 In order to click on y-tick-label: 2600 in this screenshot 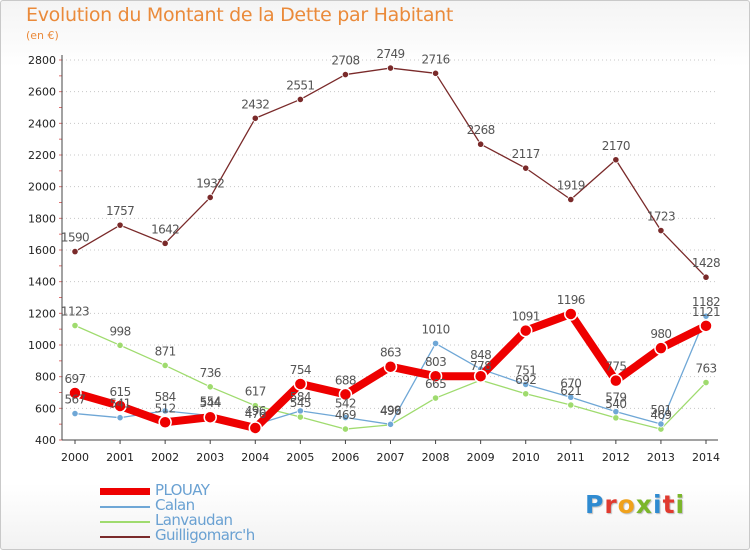, I will do `click(42, 92)`.